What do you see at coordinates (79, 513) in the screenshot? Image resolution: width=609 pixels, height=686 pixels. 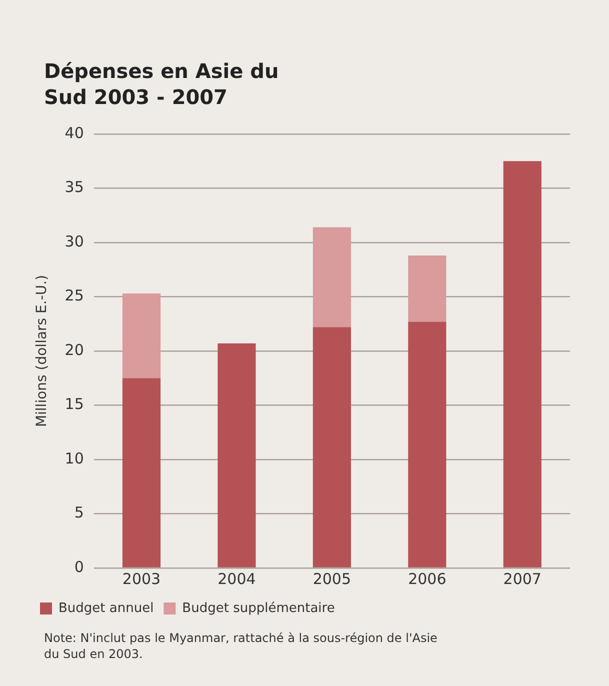 I see `y-tick-label: 5` at bounding box center [79, 513].